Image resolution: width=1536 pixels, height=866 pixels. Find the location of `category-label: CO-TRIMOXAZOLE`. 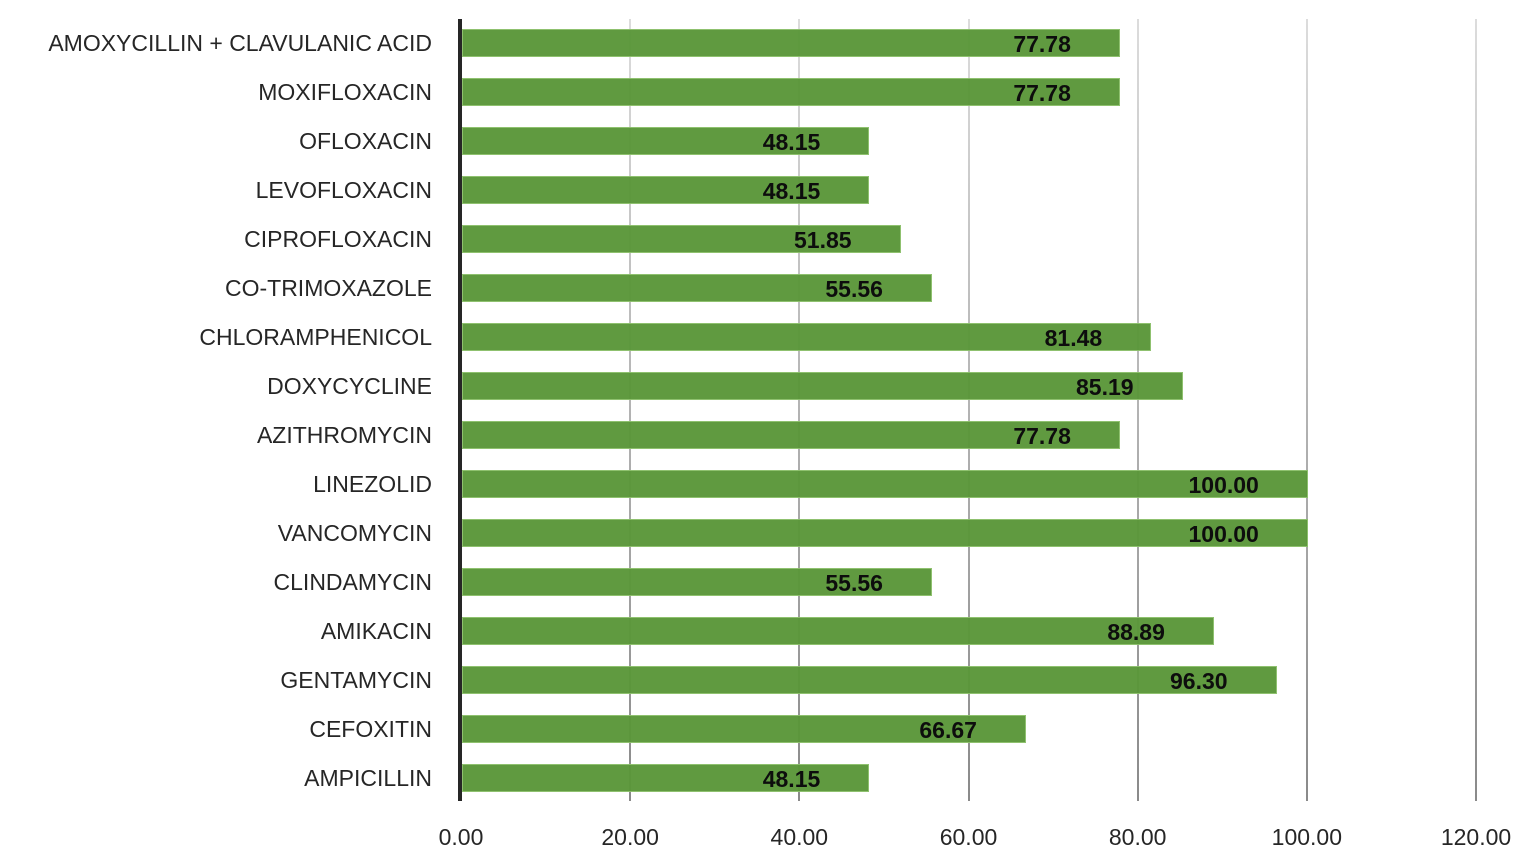

category-label: CO-TRIMOXAZOLE is located at coordinates (328, 288).